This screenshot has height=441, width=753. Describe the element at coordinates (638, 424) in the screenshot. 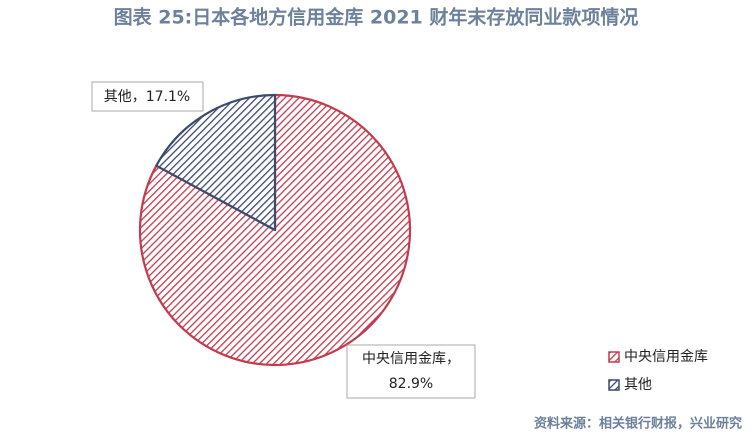

I see `source: 资料来源：相关银行财报，兴业研究` at that location.